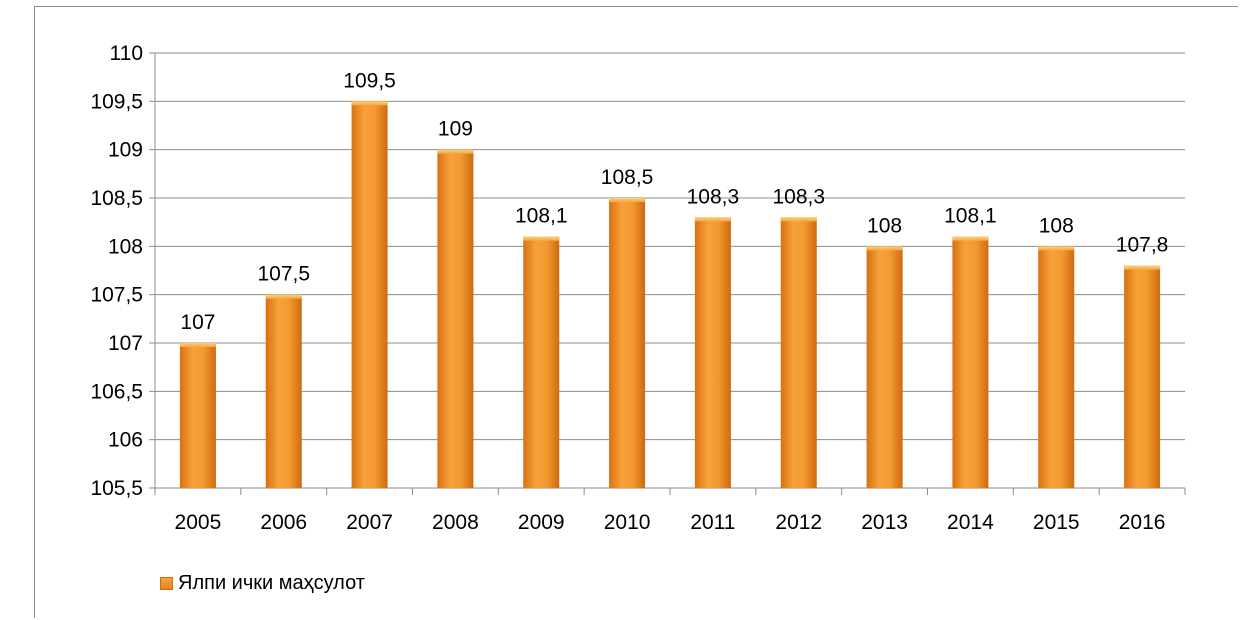  What do you see at coordinates (283, 522) in the screenshot?
I see `x-tick-label: 2006` at bounding box center [283, 522].